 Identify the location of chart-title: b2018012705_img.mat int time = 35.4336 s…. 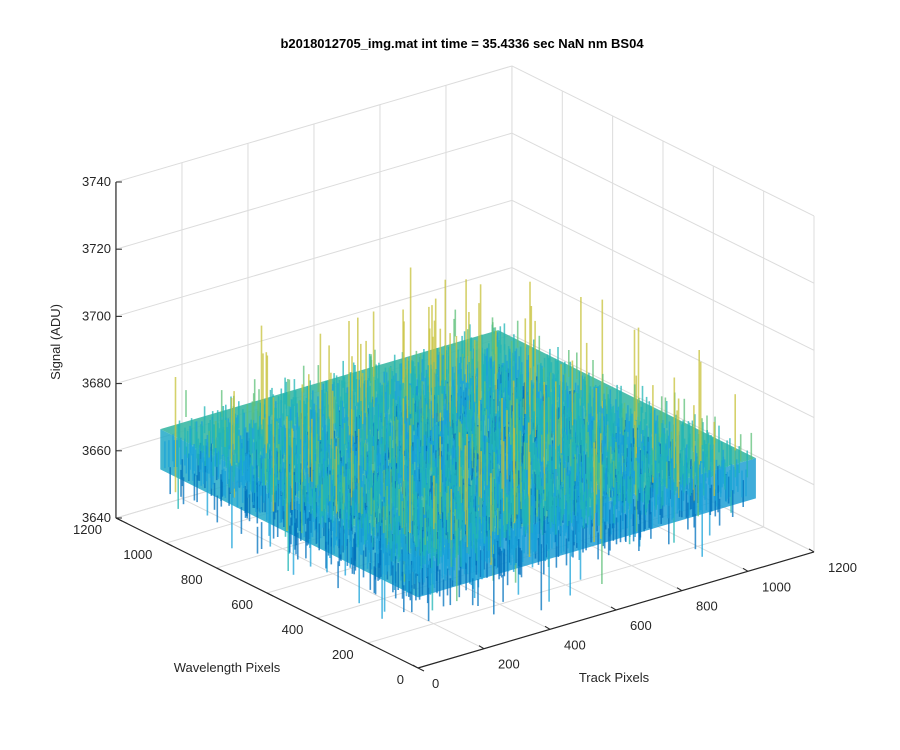
(462, 43).